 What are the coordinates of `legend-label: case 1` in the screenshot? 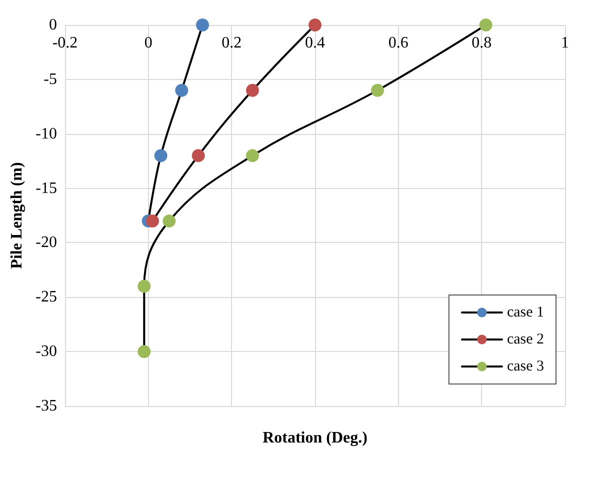 It's located at (525, 312).